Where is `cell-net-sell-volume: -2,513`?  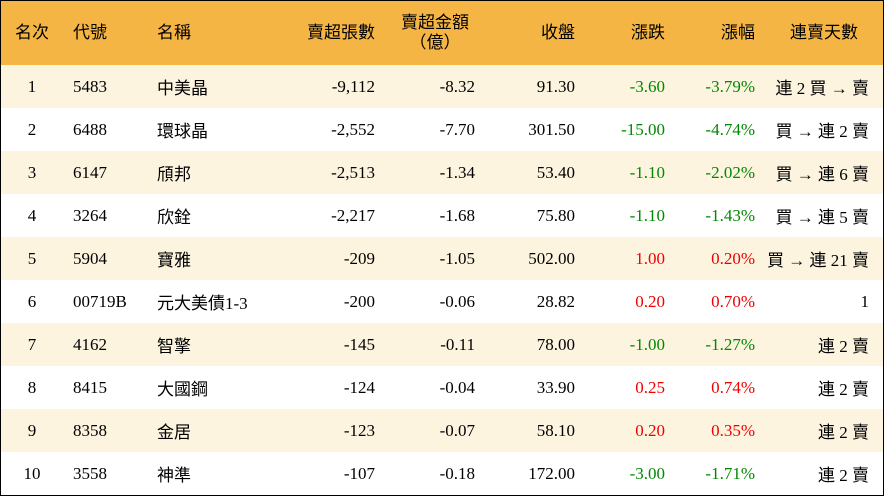
cell-net-sell-volume: -2,513 is located at coordinates (353, 172).